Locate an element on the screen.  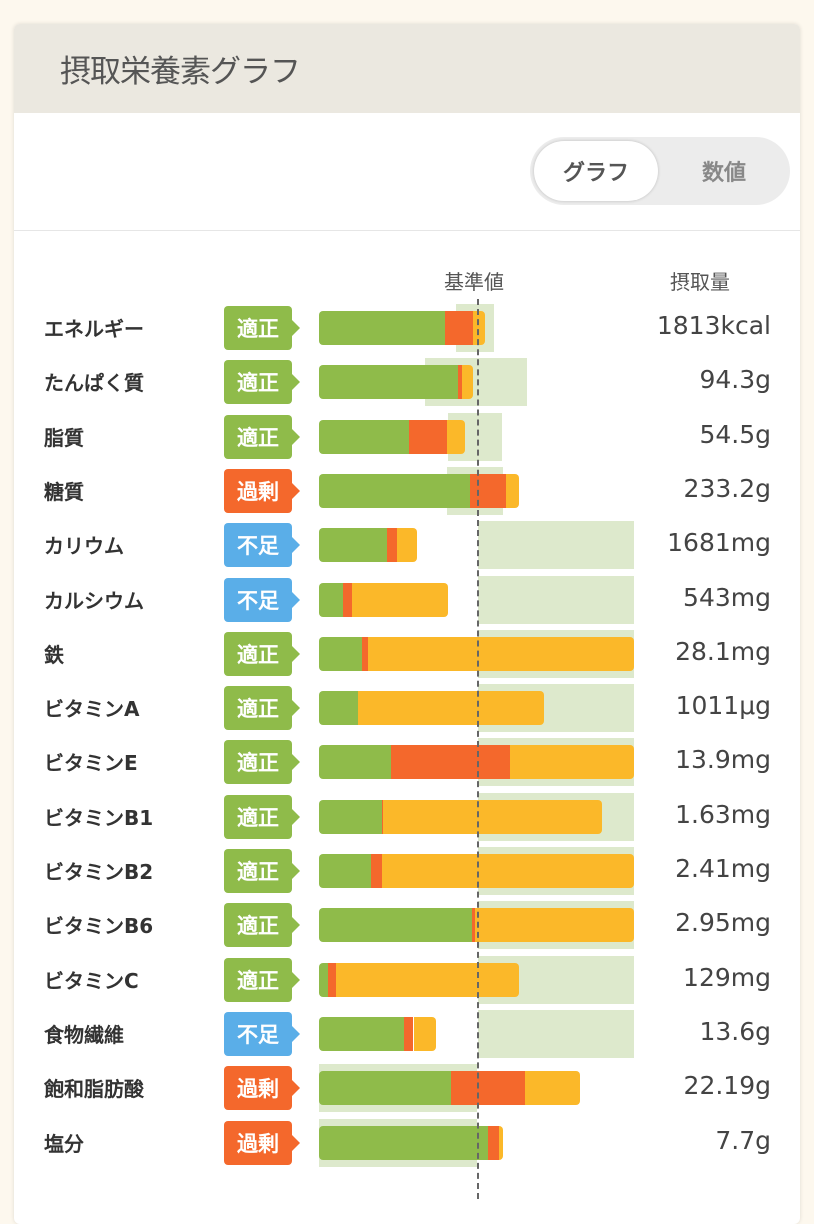
nutrient-name: カリウム is located at coordinates (84, 546).